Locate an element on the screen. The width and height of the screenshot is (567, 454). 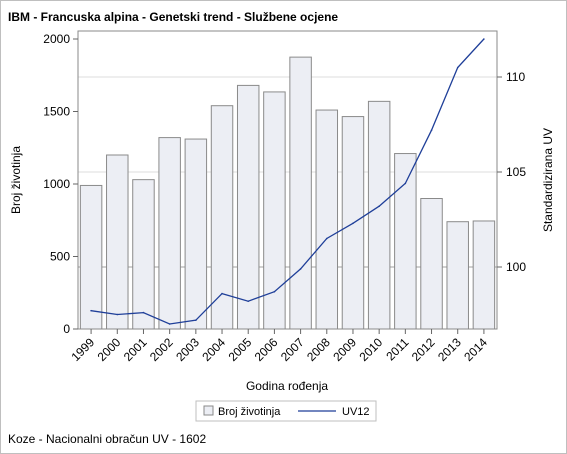
bar-2011 is located at coordinates (405, 241).